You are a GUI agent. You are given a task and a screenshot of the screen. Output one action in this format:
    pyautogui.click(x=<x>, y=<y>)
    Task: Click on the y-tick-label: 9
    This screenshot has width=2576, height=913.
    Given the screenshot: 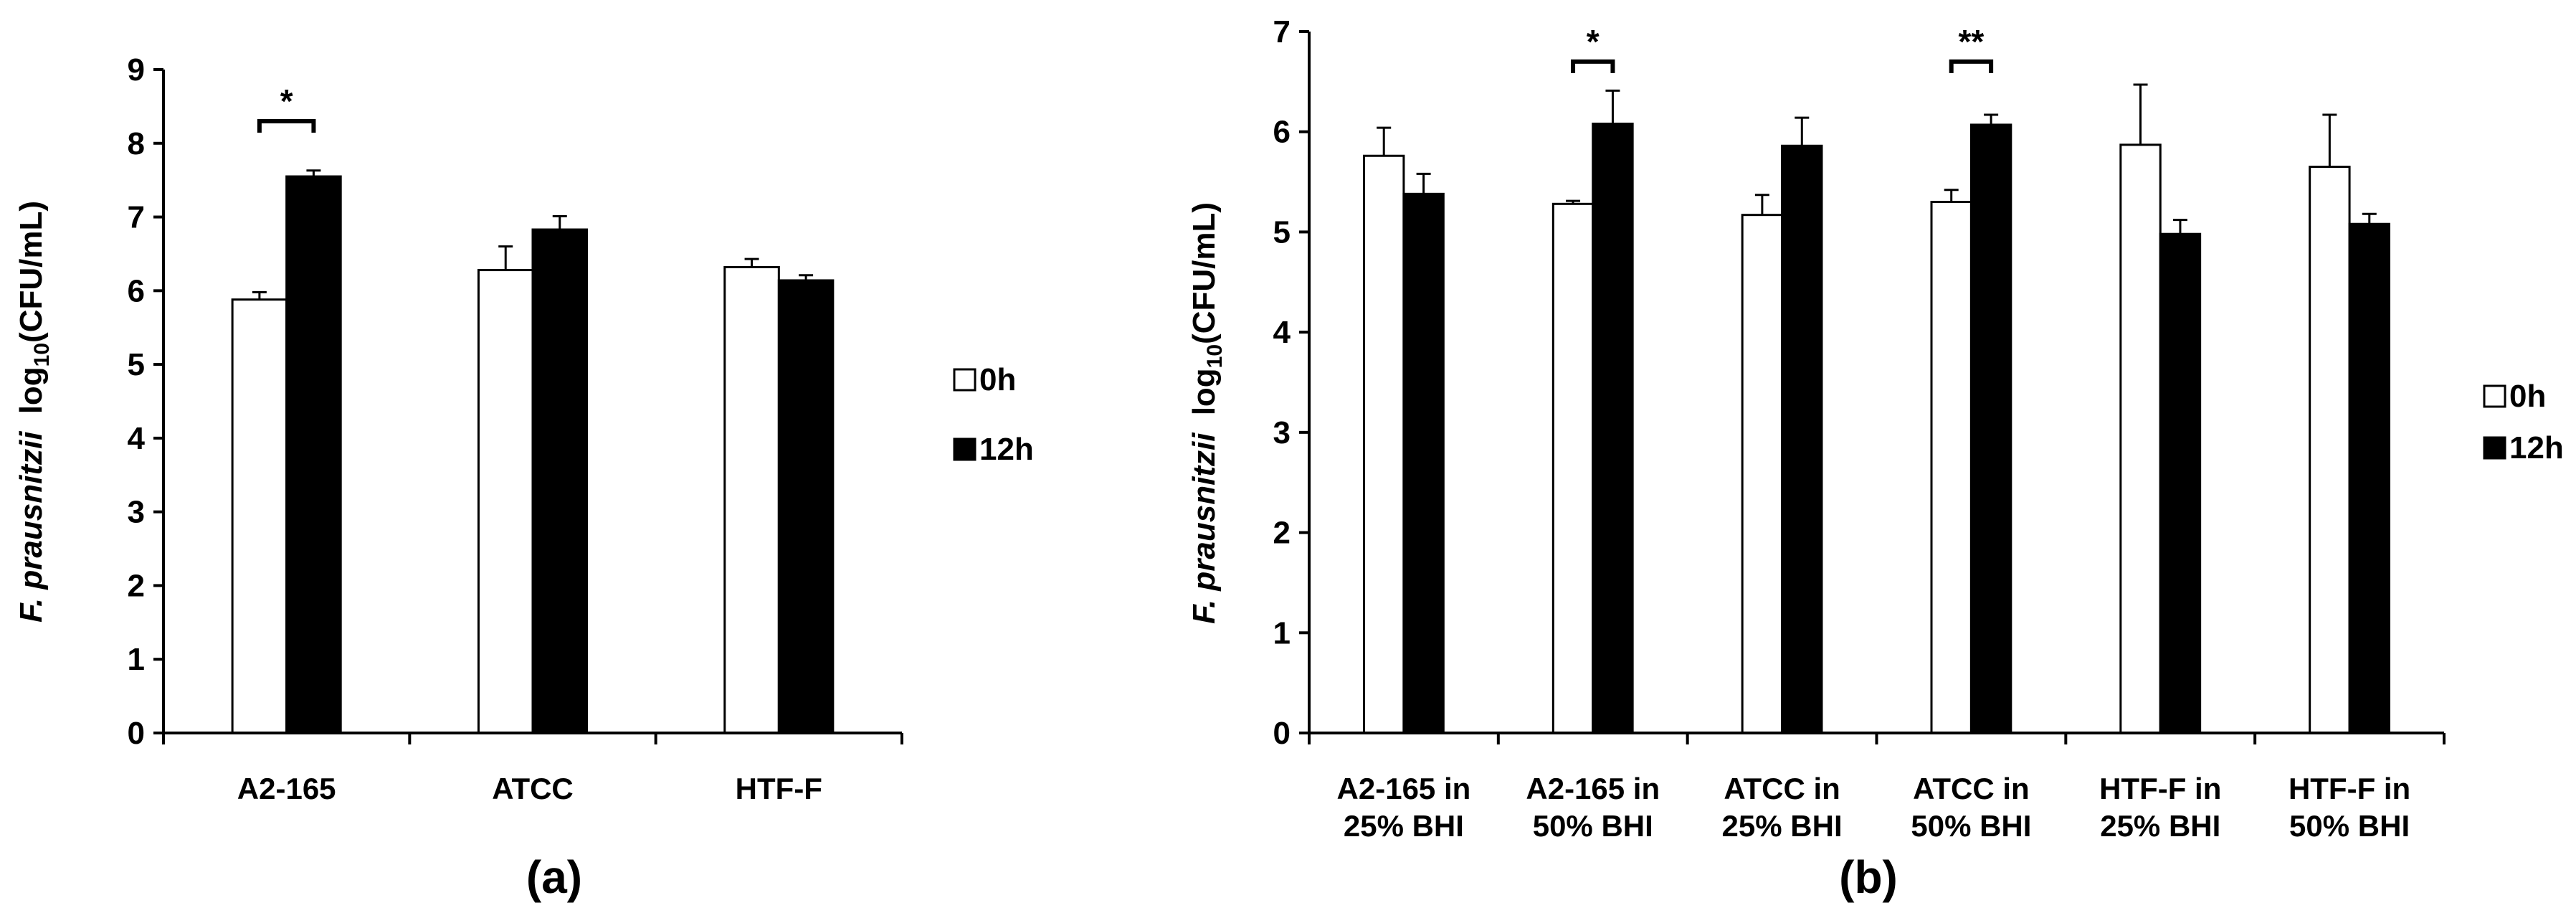 What is the action you would take?
    pyautogui.click(x=136, y=69)
    